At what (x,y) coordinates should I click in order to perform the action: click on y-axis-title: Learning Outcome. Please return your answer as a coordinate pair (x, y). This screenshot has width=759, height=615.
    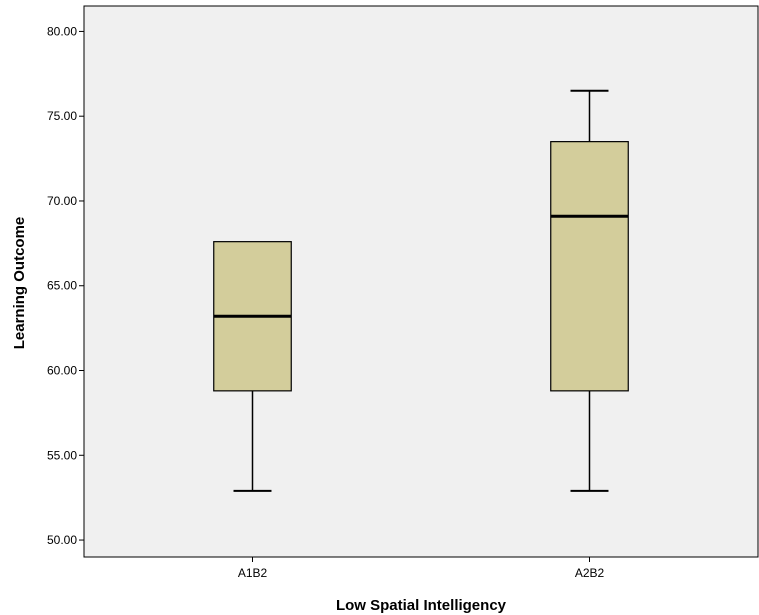
    Looking at the image, I should click on (19, 283).